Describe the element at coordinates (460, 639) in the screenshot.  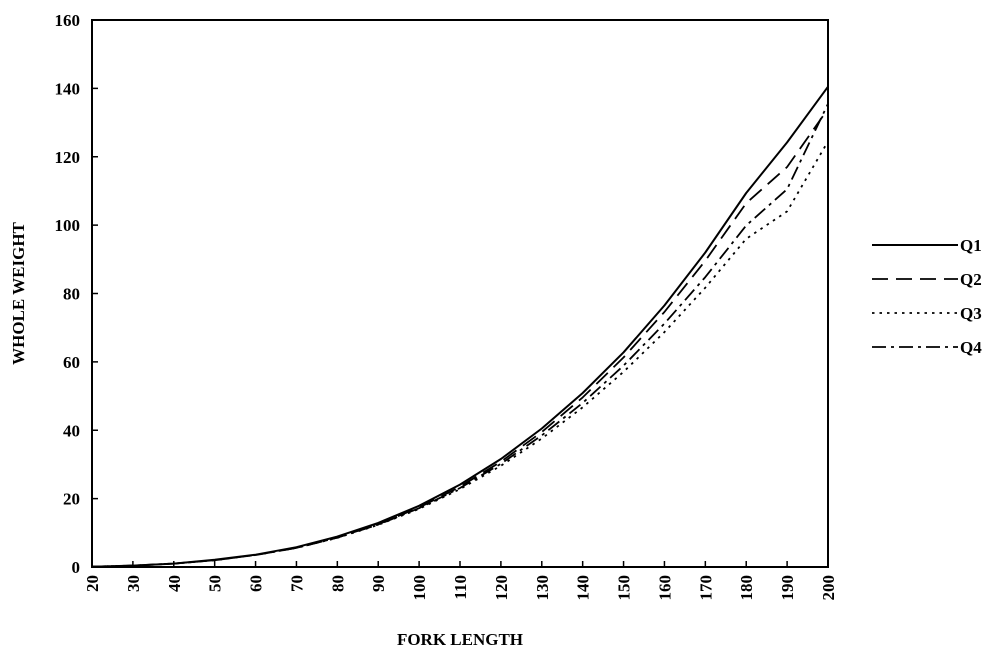
I see `x-axis-title: FORK LENGTH` at that location.